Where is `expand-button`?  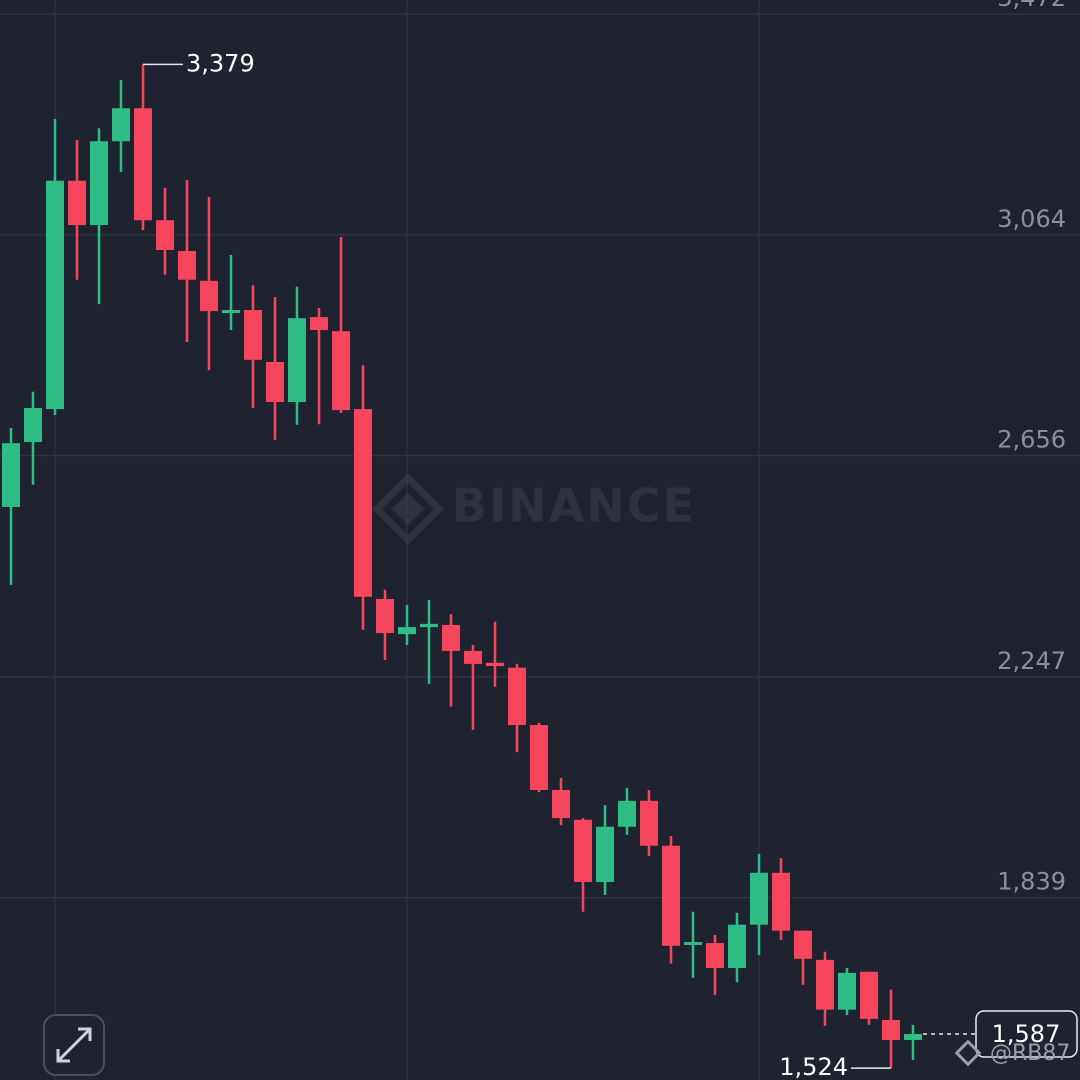
expand-button is located at coordinates (74, 1045).